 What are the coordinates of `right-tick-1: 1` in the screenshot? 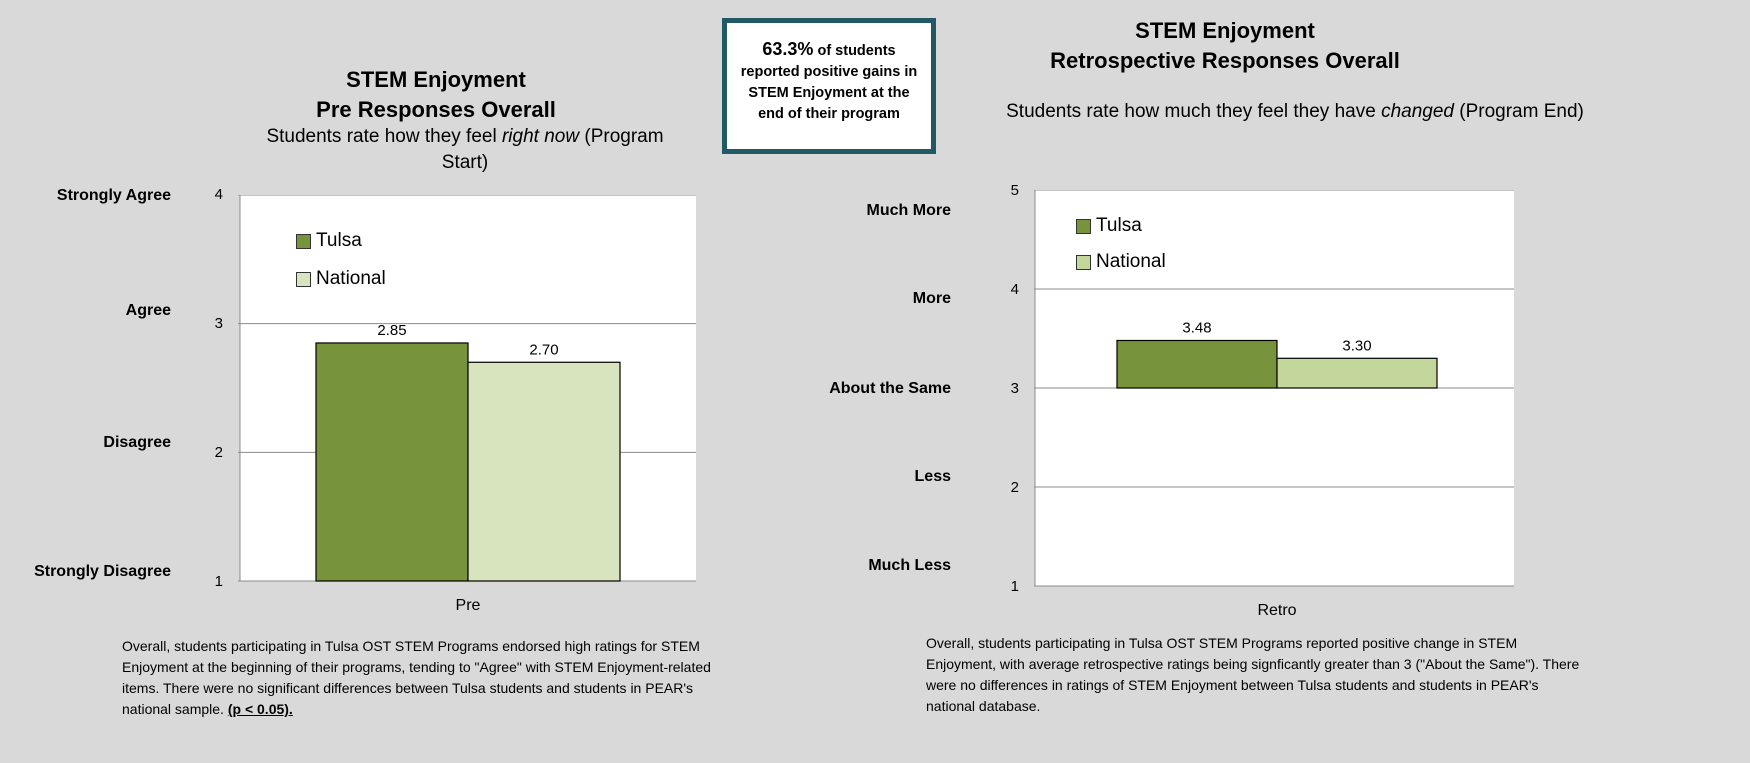 It's located at (1014, 586).